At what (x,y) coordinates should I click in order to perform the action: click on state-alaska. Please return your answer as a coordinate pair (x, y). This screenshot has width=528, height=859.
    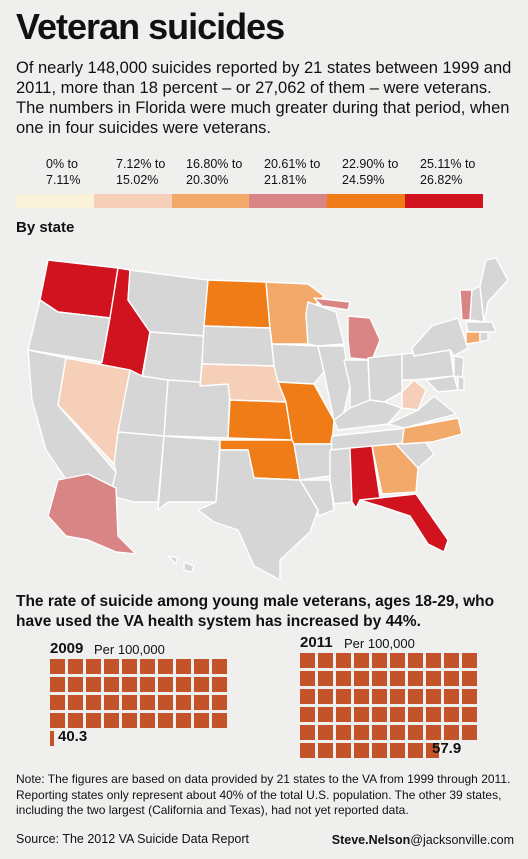
    Looking at the image, I should click on (92, 514).